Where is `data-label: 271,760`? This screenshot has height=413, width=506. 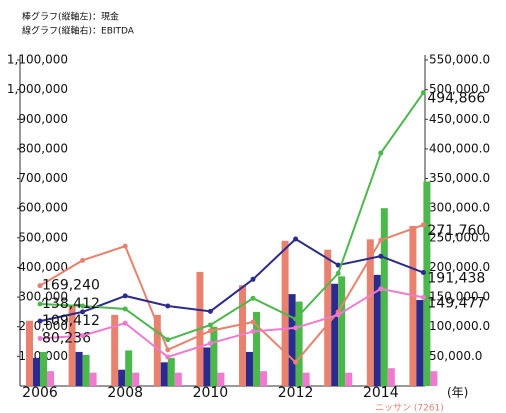 data-label: 271,760 is located at coordinates (456, 231).